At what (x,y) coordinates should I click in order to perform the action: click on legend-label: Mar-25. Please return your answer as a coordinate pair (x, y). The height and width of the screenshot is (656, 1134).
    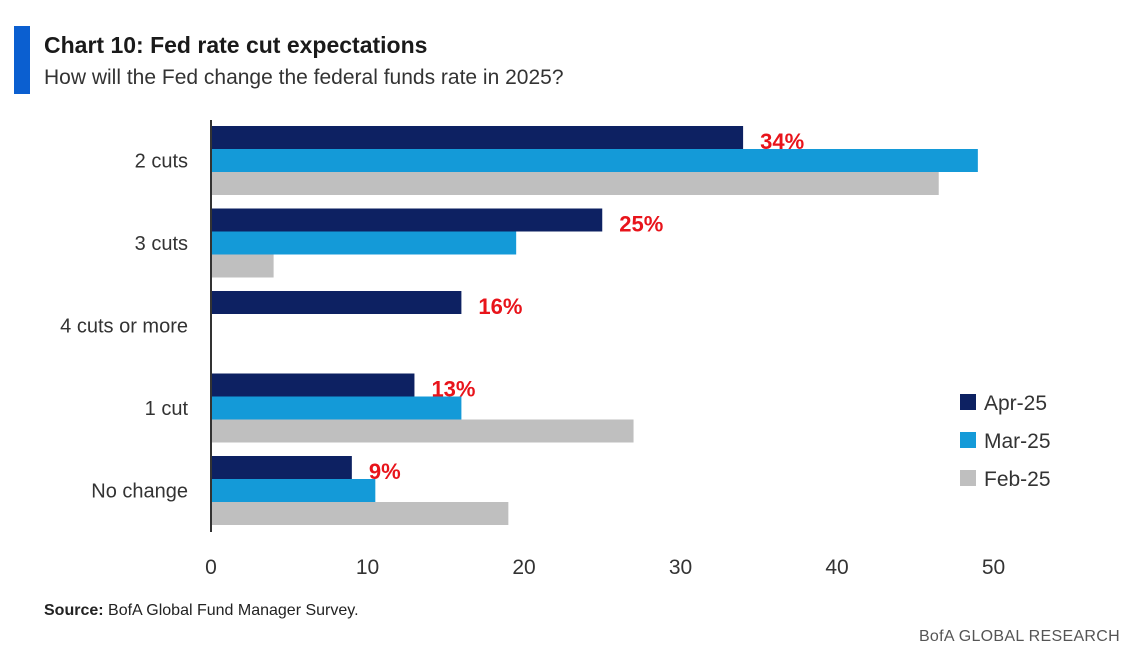
    Looking at the image, I should click on (1017, 441).